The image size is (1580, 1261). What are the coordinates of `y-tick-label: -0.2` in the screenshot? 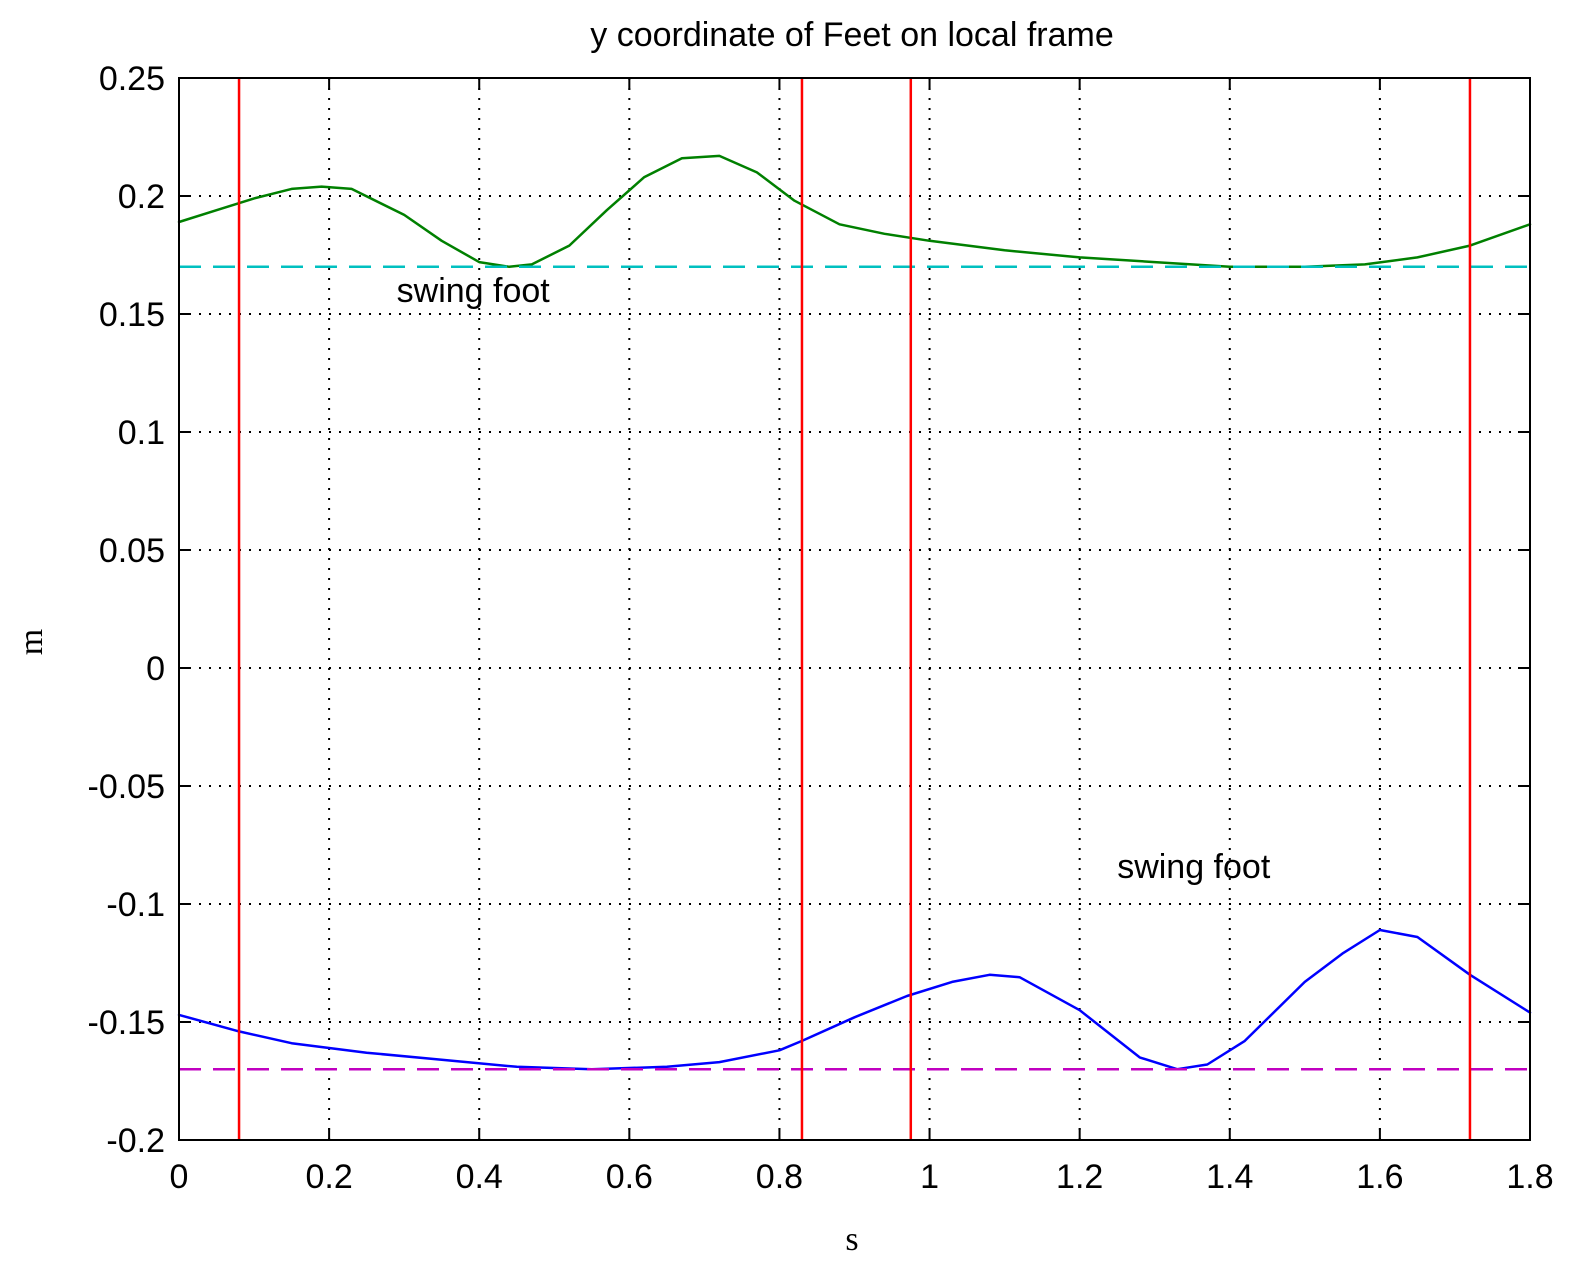 It's located at (135, 1141).